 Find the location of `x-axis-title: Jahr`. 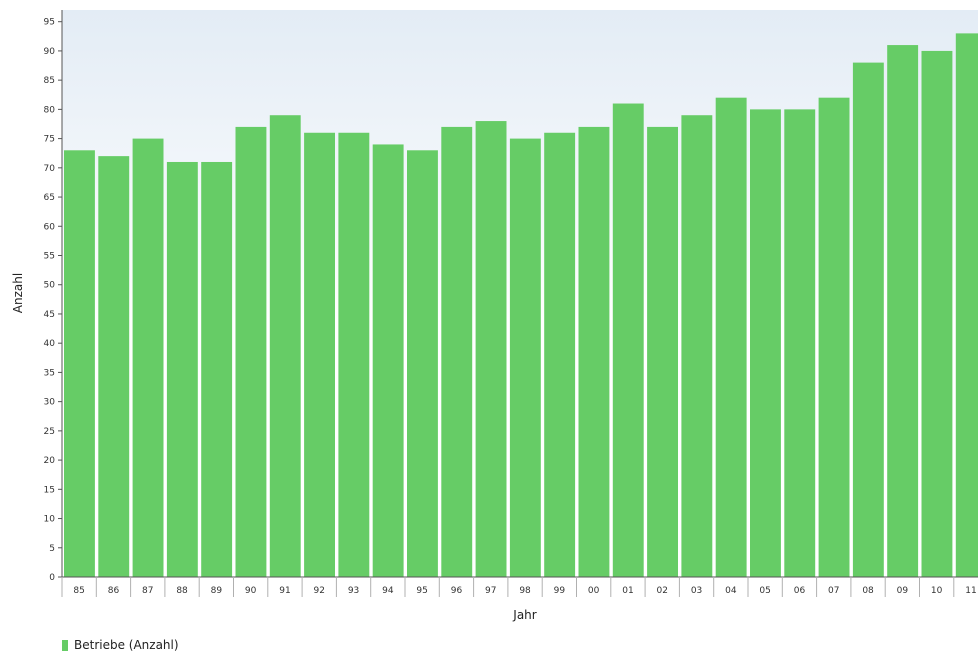

x-axis-title: Jahr is located at coordinates (524, 615).